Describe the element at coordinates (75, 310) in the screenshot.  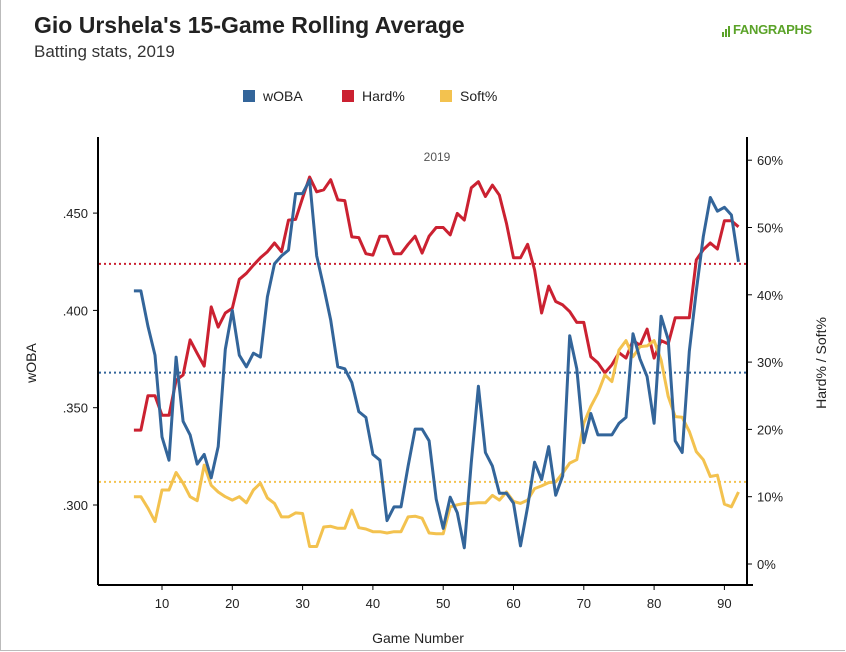
I see `y-tick-label: .400` at that location.